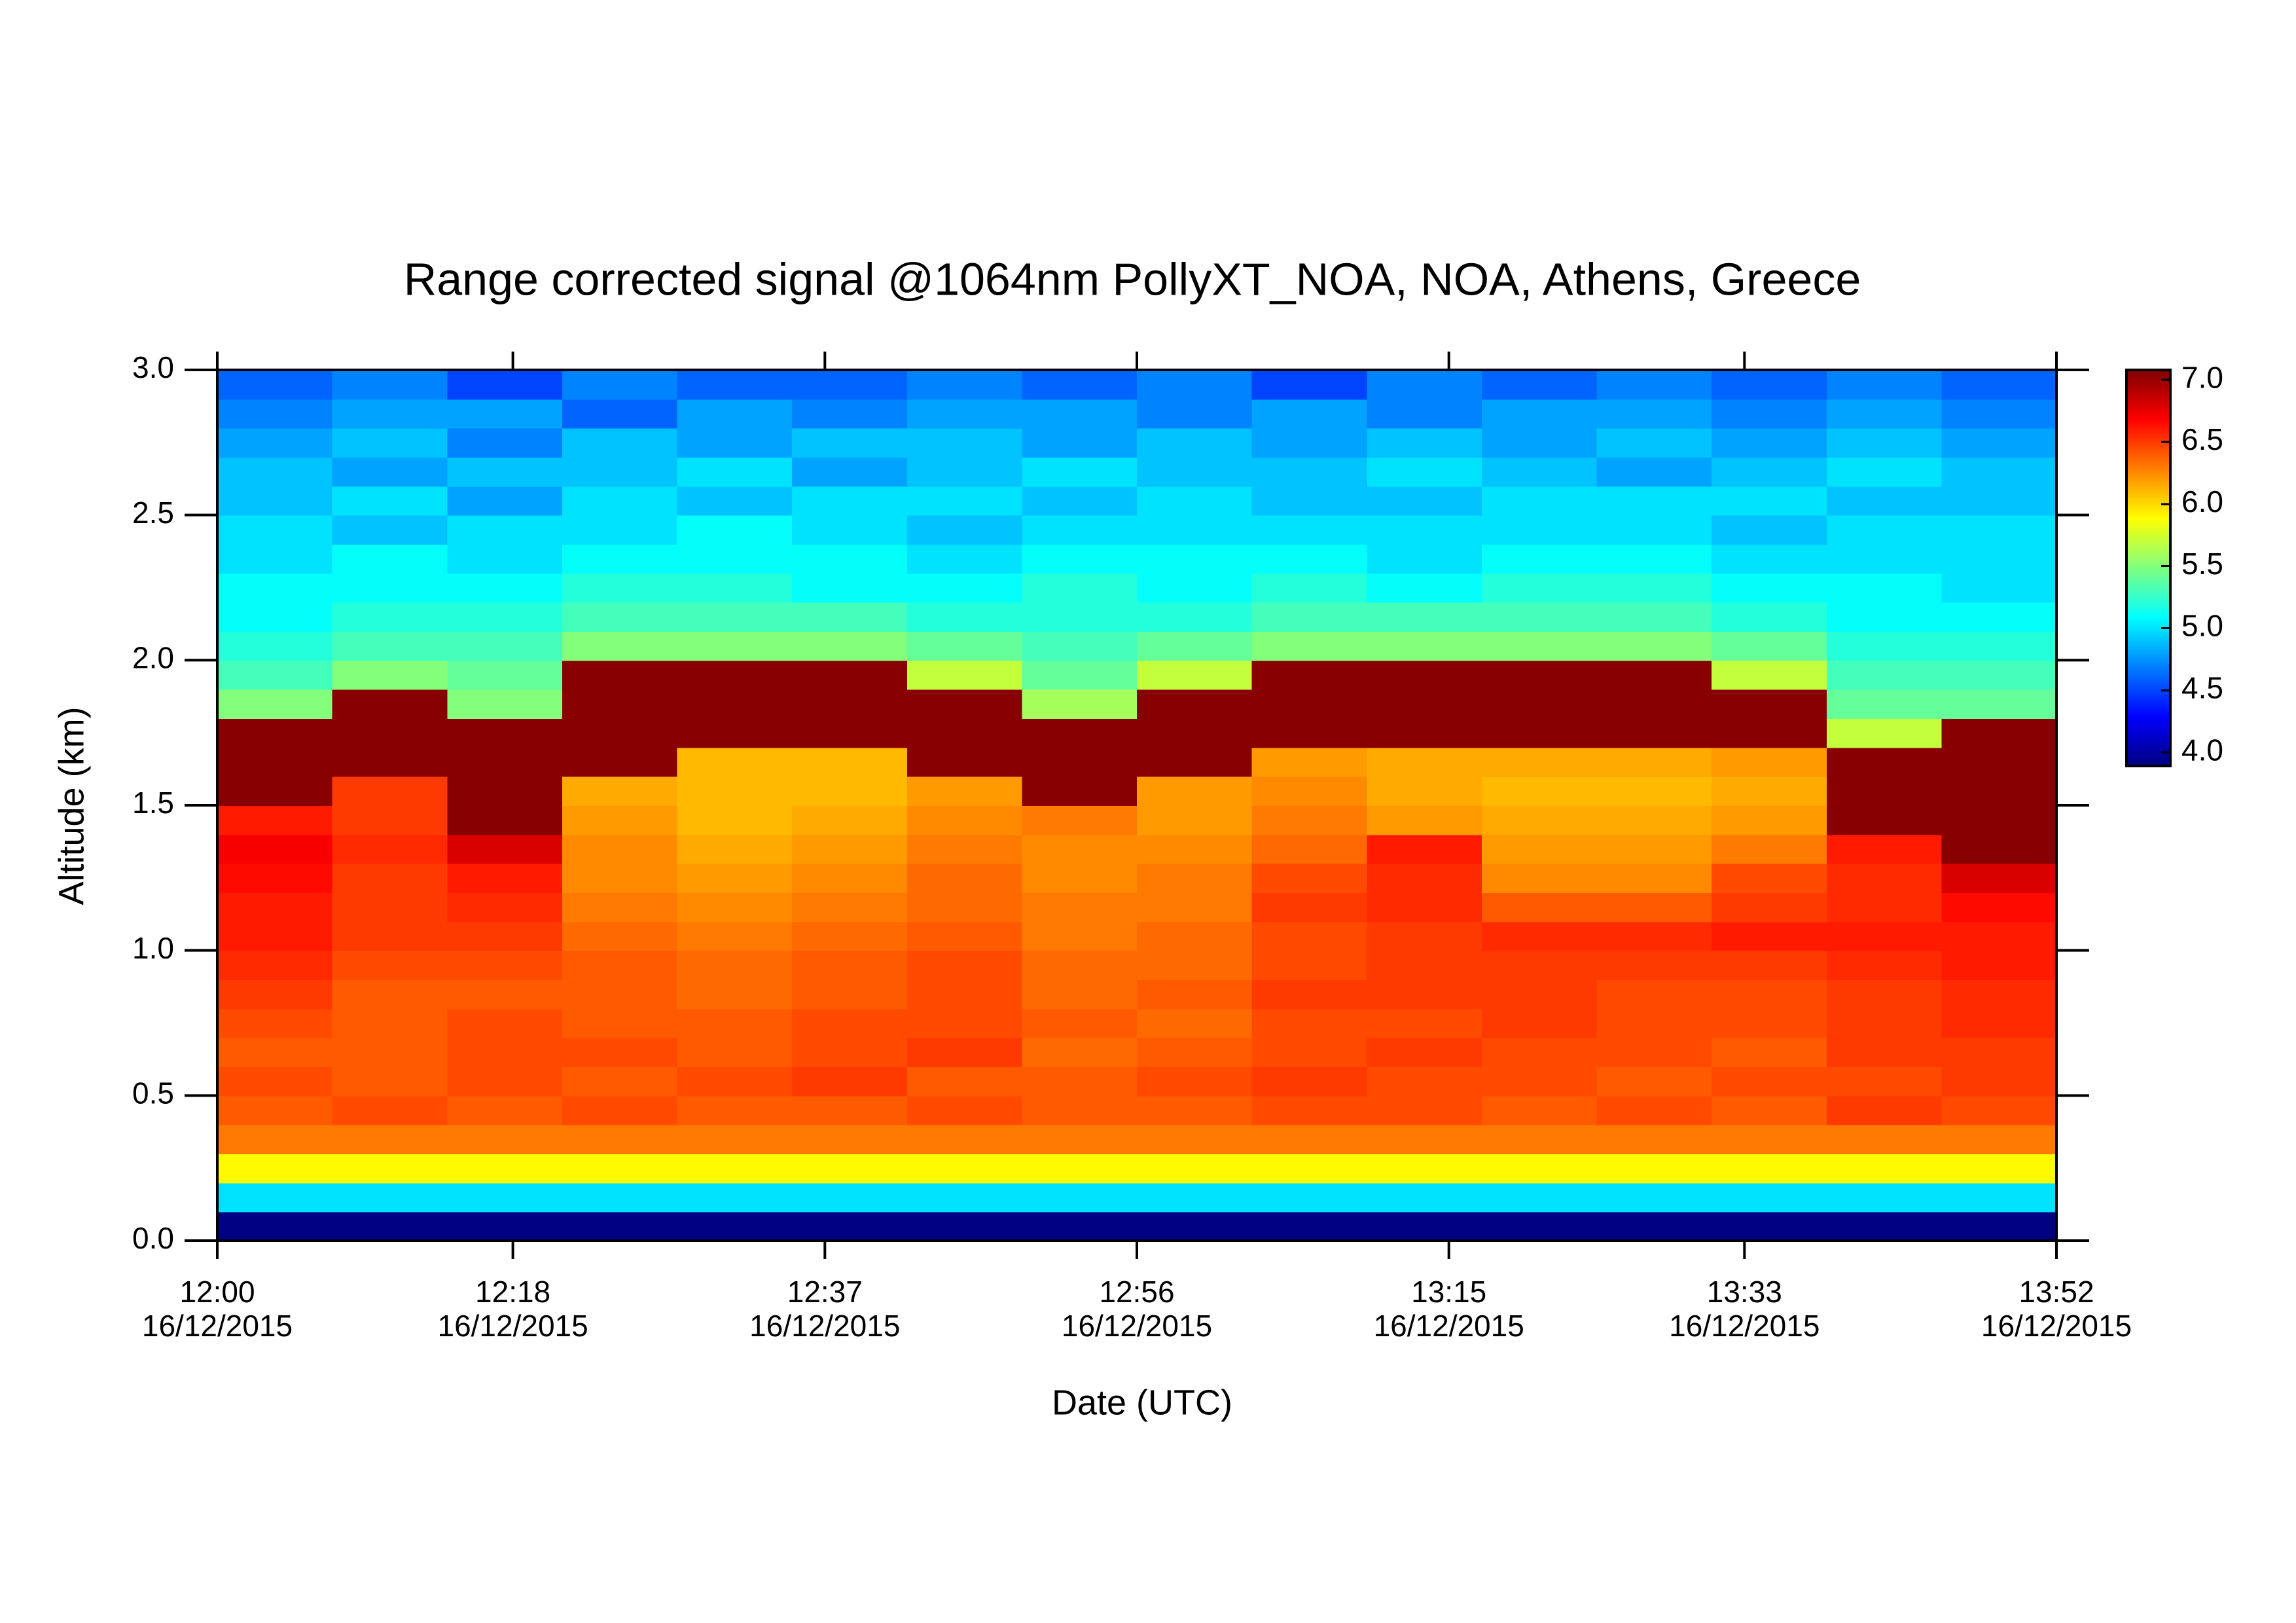 The width and height of the screenshot is (2296, 1623). I want to click on colorbar-frame, so click(2148, 568).